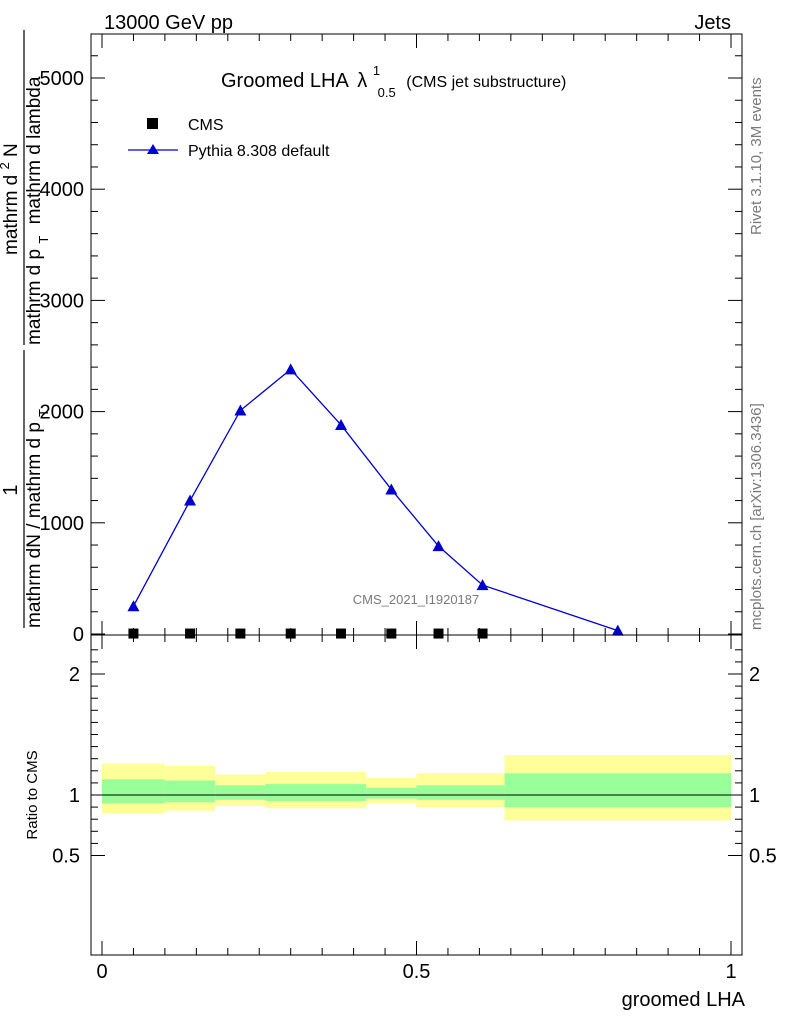  Describe the element at coordinates (229, 138) in the screenshot. I see `legend: CMS Pythia 8.308 default` at that location.